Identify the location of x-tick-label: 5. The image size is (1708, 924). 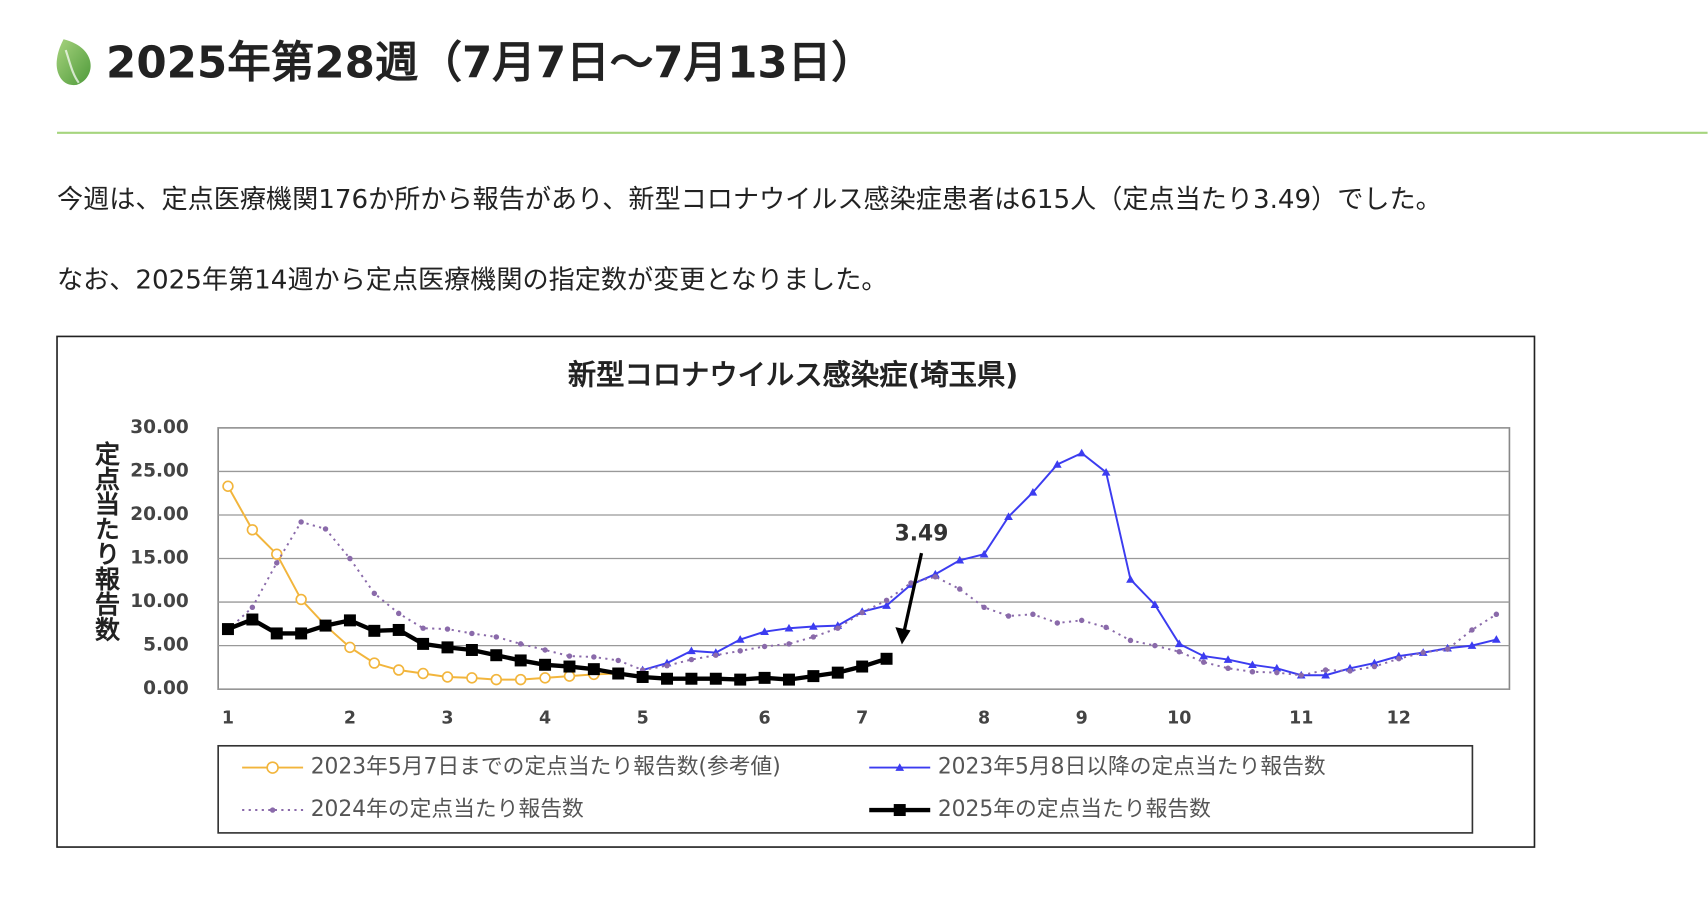
(643, 719).